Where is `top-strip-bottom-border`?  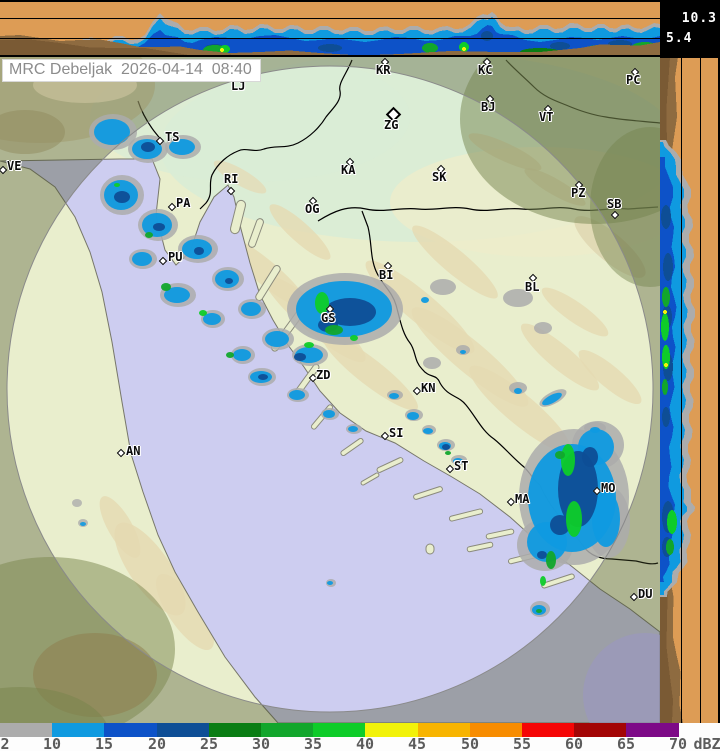 top-strip-bottom-border is located at coordinates (330, 56).